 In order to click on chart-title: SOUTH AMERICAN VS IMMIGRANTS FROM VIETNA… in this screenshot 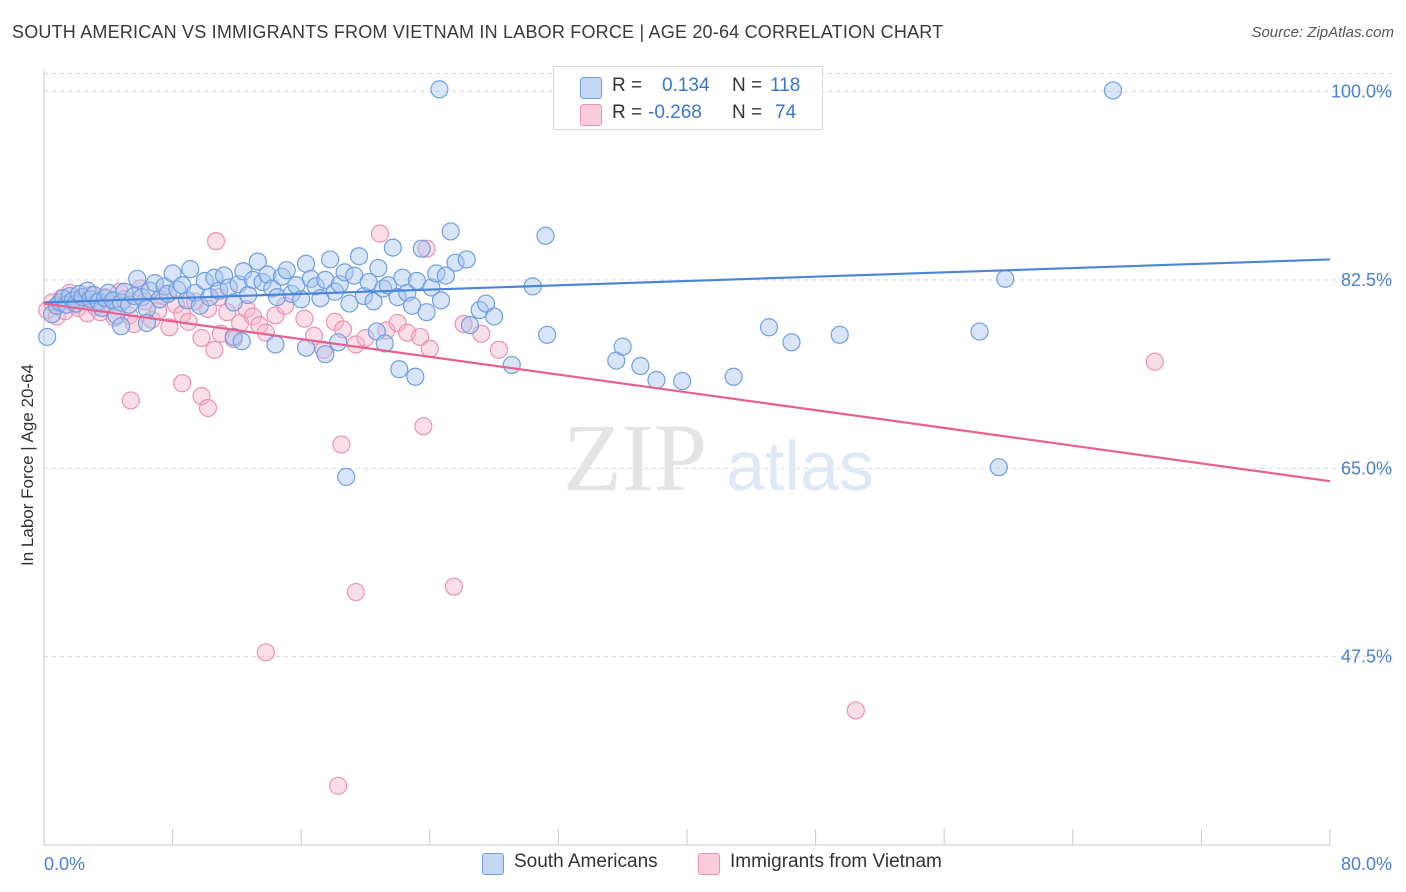, I will do `click(478, 32)`.